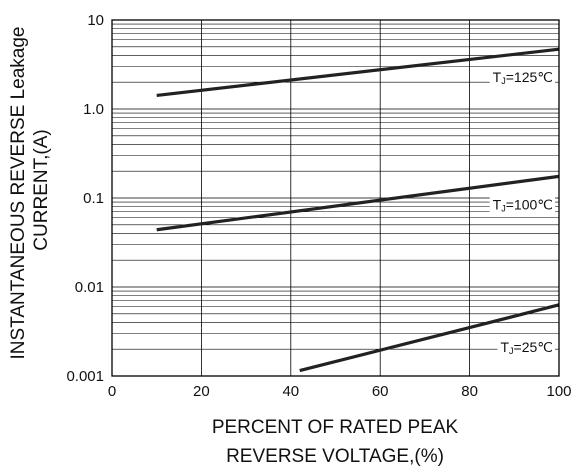  I want to click on series-label-1: TJ=100℃, so click(523, 204).